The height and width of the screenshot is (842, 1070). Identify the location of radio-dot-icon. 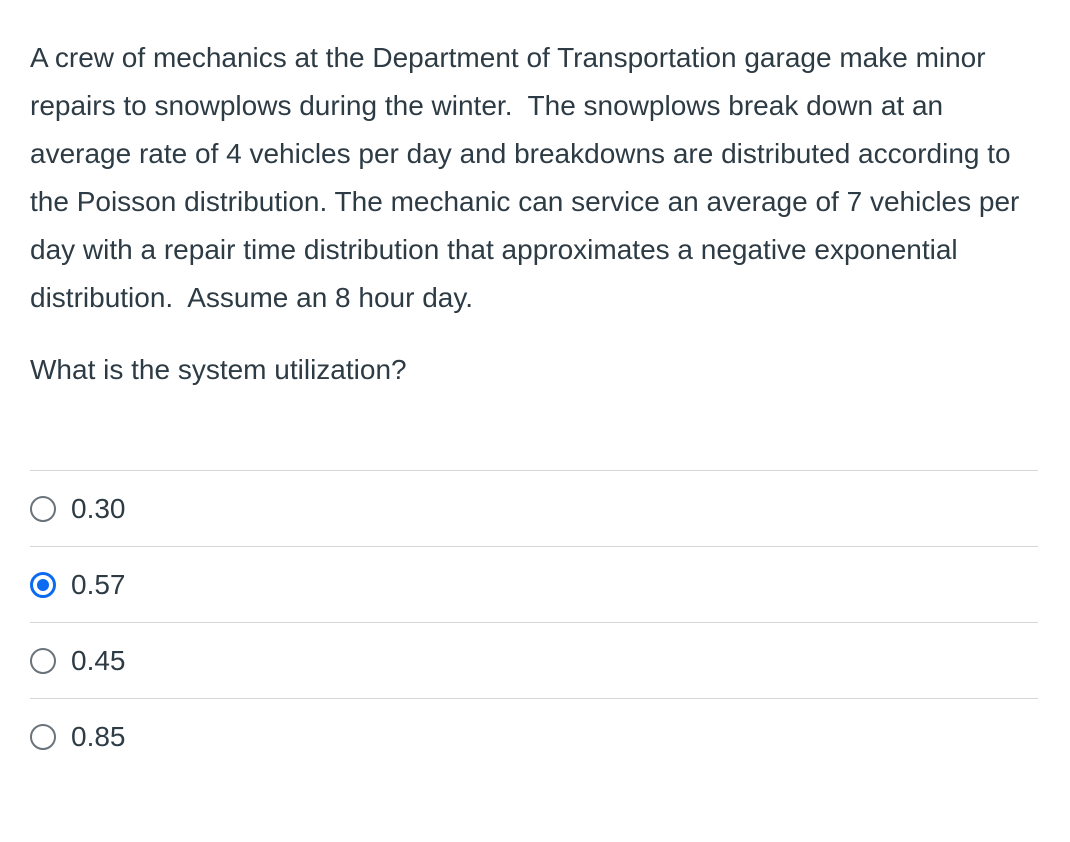
(43, 584).